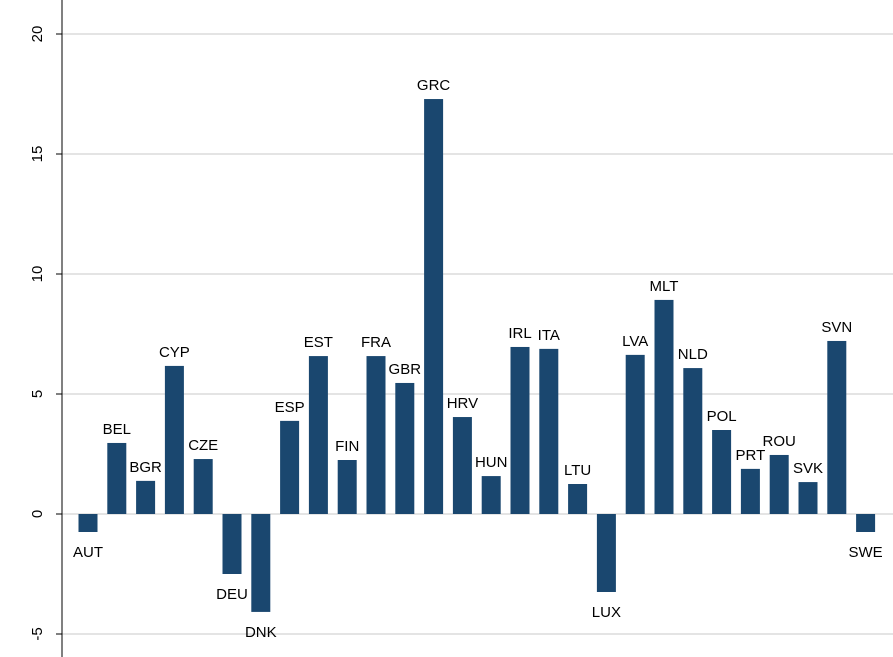  What do you see at coordinates (290, 407) in the screenshot?
I see `bar-label: ESP` at bounding box center [290, 407].